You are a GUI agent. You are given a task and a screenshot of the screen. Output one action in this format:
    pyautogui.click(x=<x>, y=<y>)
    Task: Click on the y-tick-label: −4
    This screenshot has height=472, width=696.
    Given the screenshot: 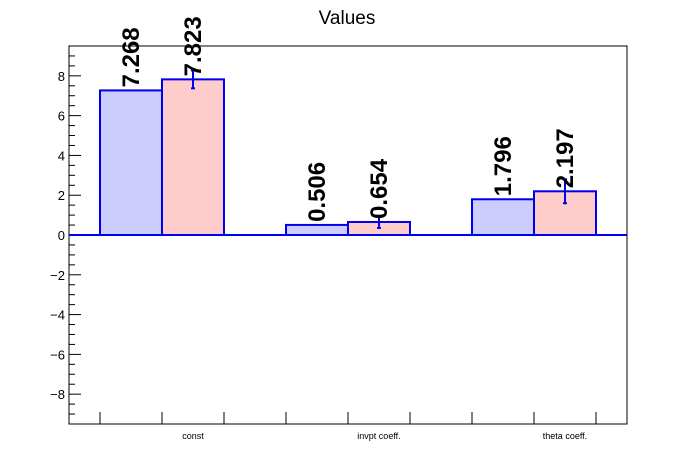 What is the action you would take?
    pyautogui.click(x=57, y=315)
    